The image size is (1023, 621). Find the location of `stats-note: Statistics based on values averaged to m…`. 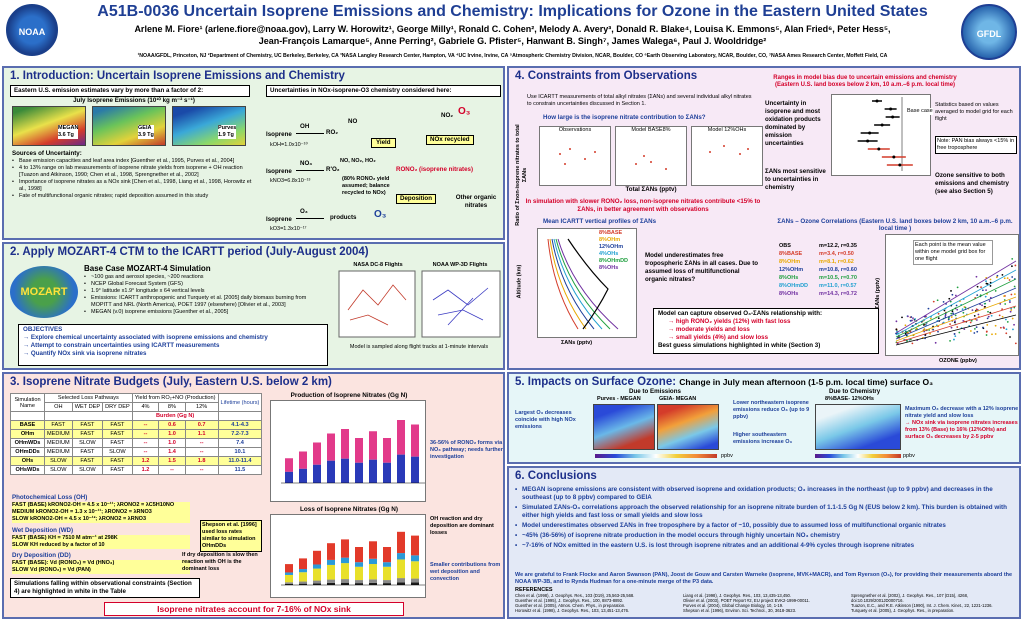

stats-note: Statistics based on values averaged to m… is located at coordinates (974, 112).